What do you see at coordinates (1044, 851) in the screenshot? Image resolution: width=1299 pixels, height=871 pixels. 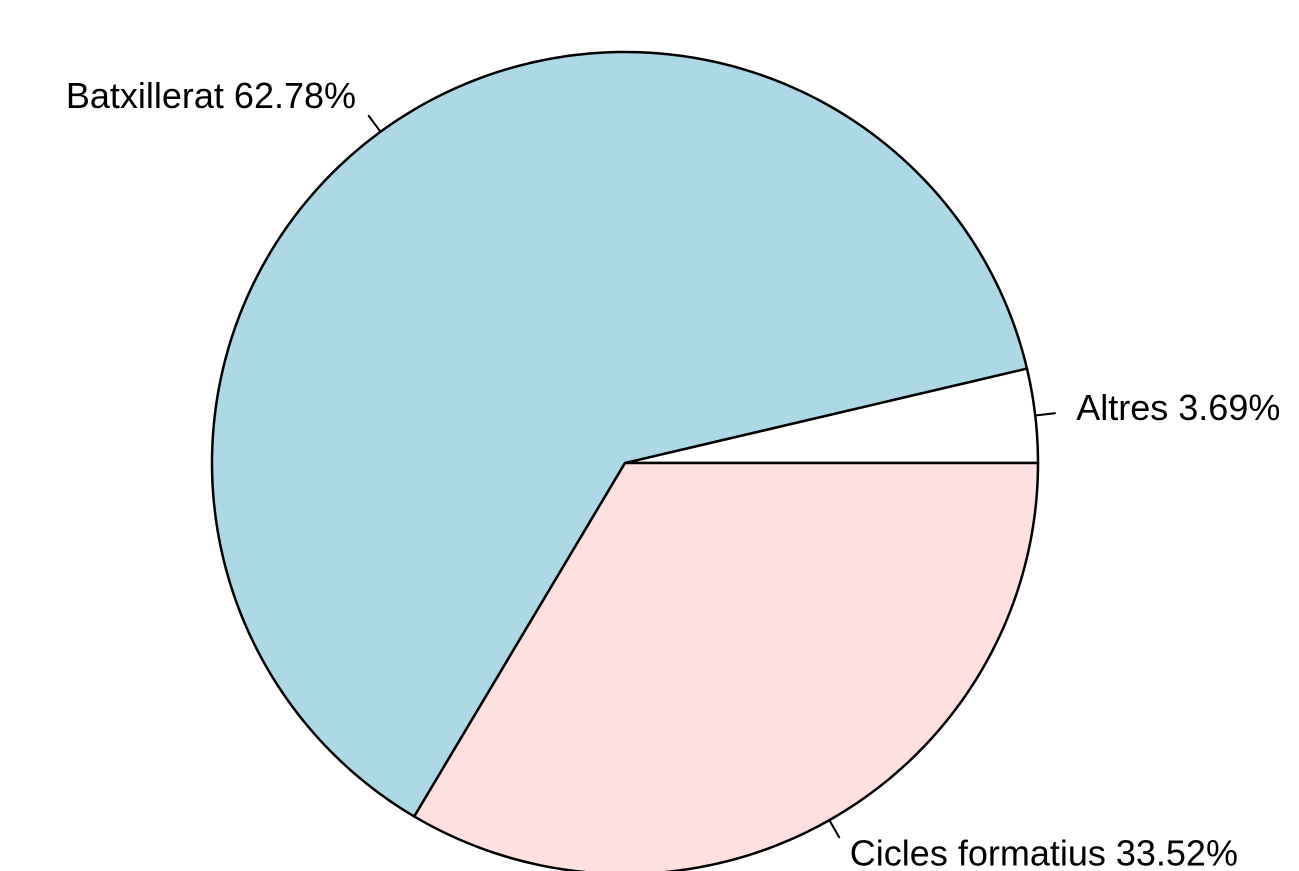 I see `slice-label-cicles-formatius: Cicles formatius 33.52%` at bounding box center [1044, 851].